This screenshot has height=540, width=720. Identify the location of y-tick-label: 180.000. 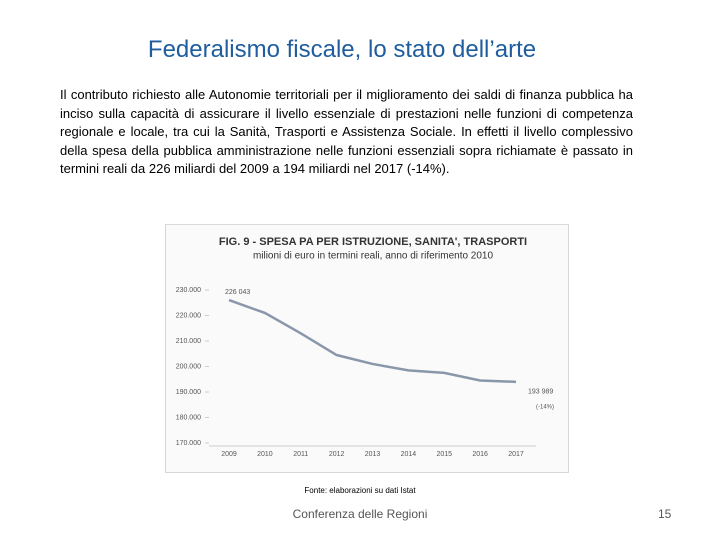
(188, 417).